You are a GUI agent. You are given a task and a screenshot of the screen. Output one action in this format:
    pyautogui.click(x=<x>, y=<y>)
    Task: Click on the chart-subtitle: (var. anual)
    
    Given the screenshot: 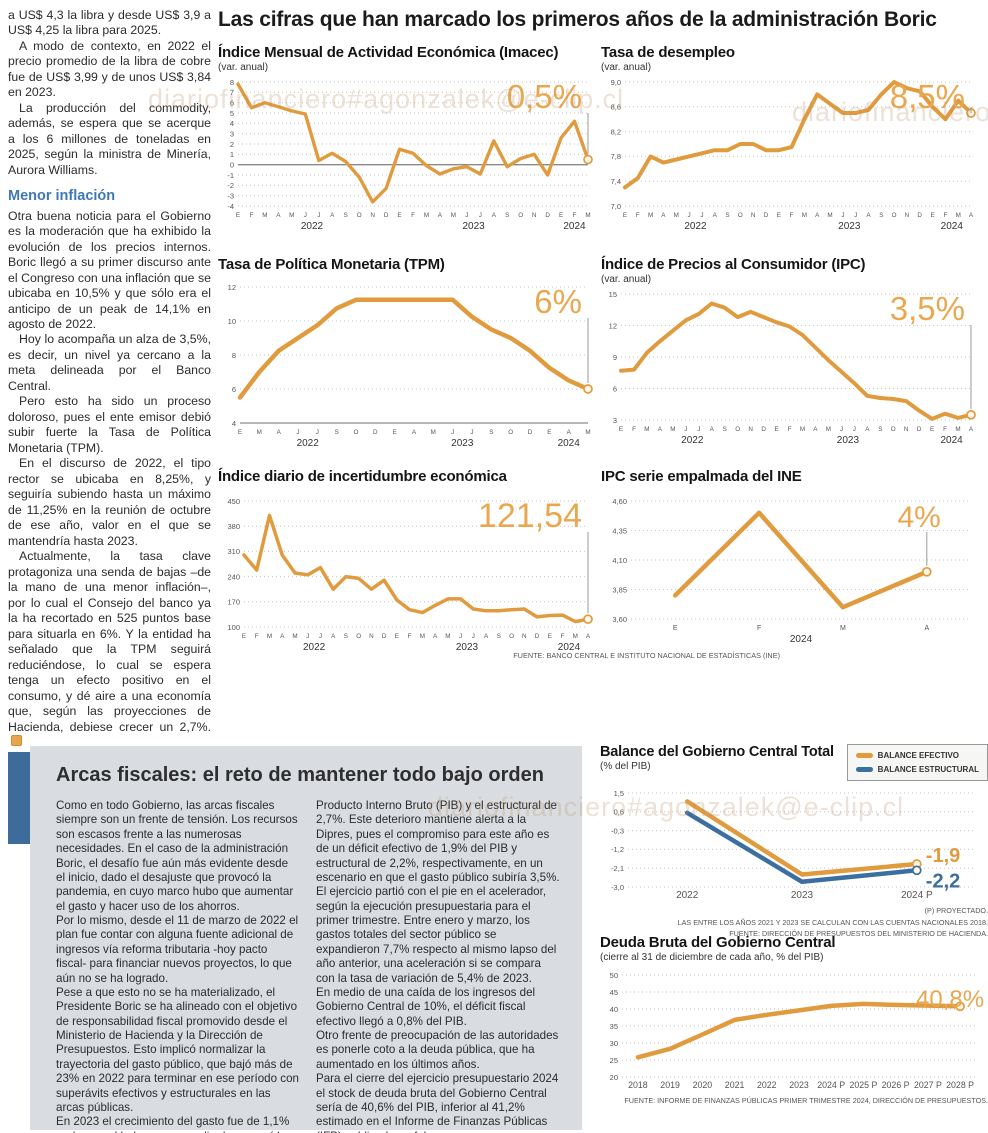 What is the action you would take?
    pyautogui.click(x=626, y=67)
    